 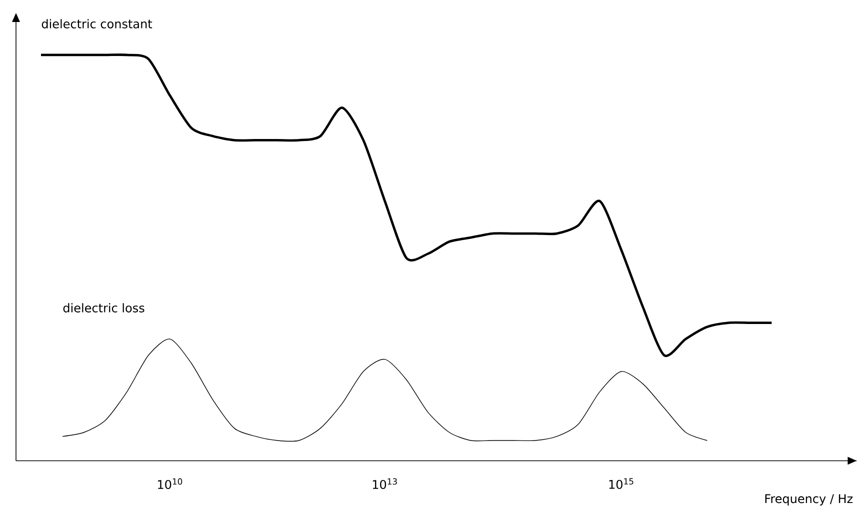 What do you see at coordinates (97, 24) in the screenshot?
I see `legend-label: dielectric constant` at bounding box center [97, 24].